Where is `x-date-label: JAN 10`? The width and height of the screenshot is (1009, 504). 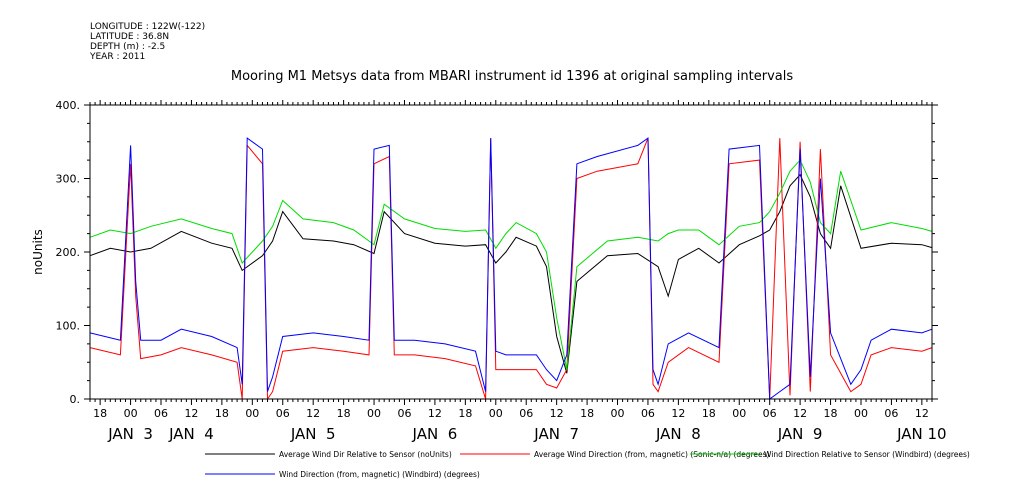
x-date-label: JAN 10 is located at coordinates (921, 434).